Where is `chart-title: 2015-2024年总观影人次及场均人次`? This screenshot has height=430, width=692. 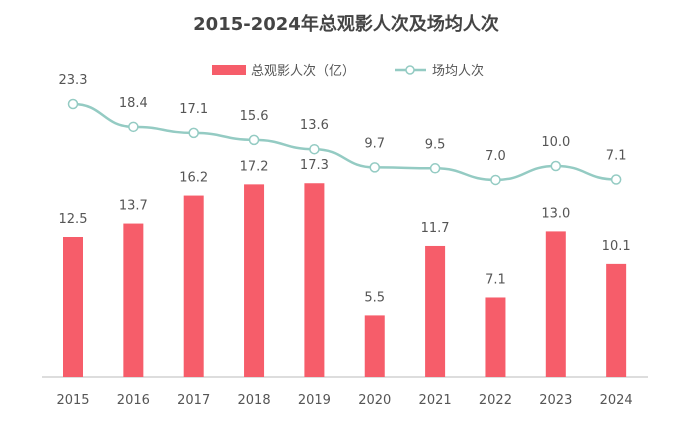 chart-title: 2015-2024年总观影人次及场均人次 is located at coordinates (346, 24).